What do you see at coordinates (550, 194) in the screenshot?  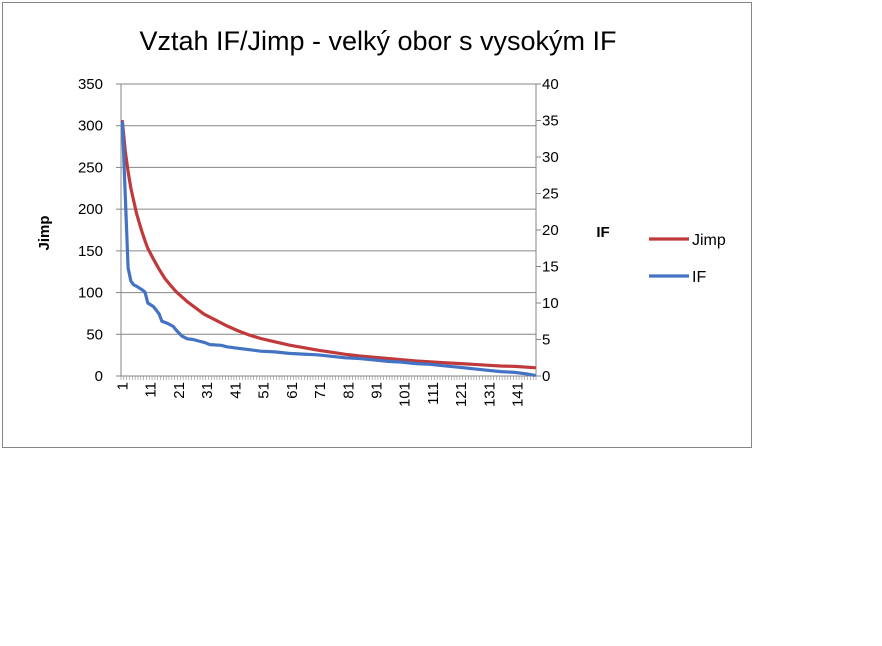 I see `y2-tick-label: 25` at bounding box center [550, 194].